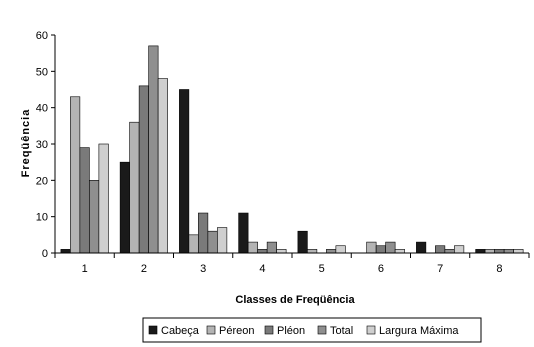 The width and height of the screenshot is (534, 347). What do you see at coordinates (42, 181) in the screenshot?
I see `y-tick-label-20: 20` at bounding box center [42, 181].